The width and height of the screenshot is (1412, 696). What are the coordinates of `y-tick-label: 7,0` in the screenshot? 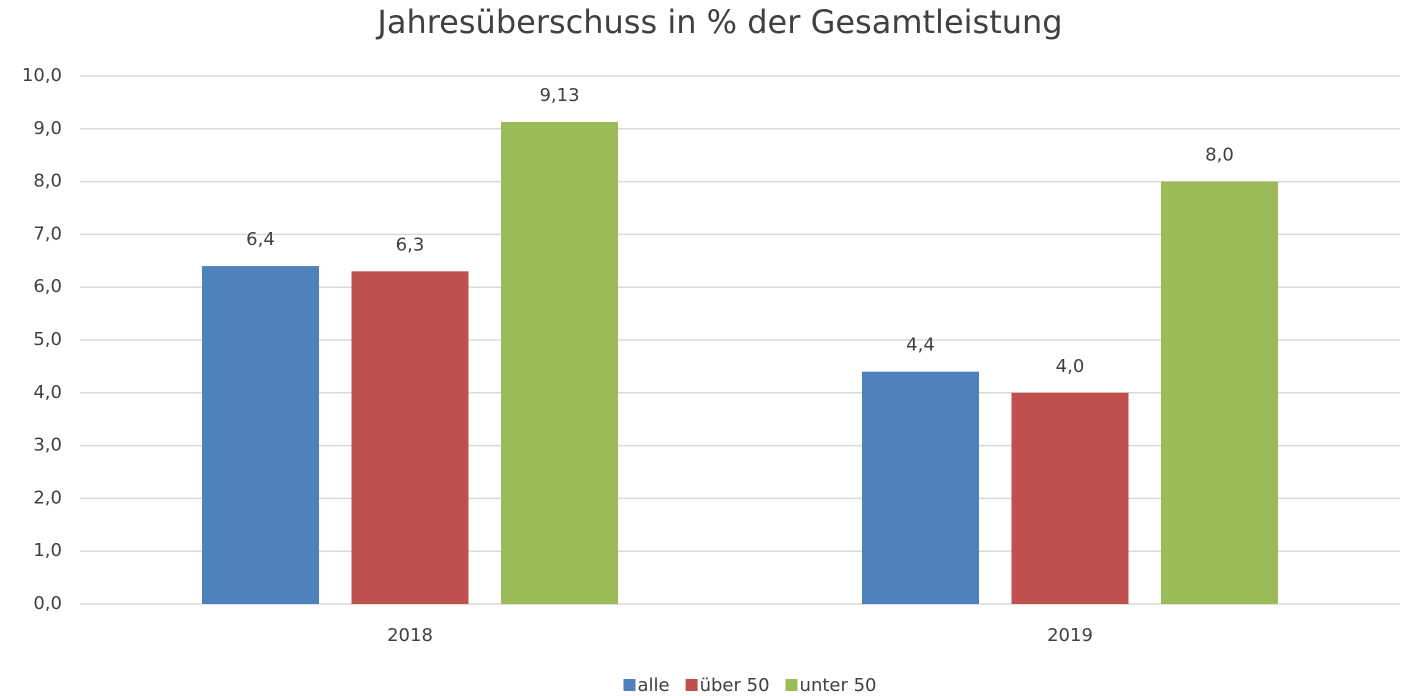 It's located at (47, 233).